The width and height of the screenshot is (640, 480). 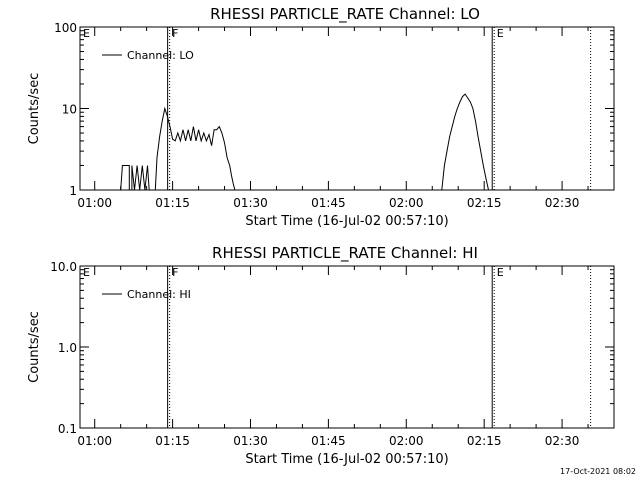 I want to click on legend: Channel: LO, so click(x=148, y=55).